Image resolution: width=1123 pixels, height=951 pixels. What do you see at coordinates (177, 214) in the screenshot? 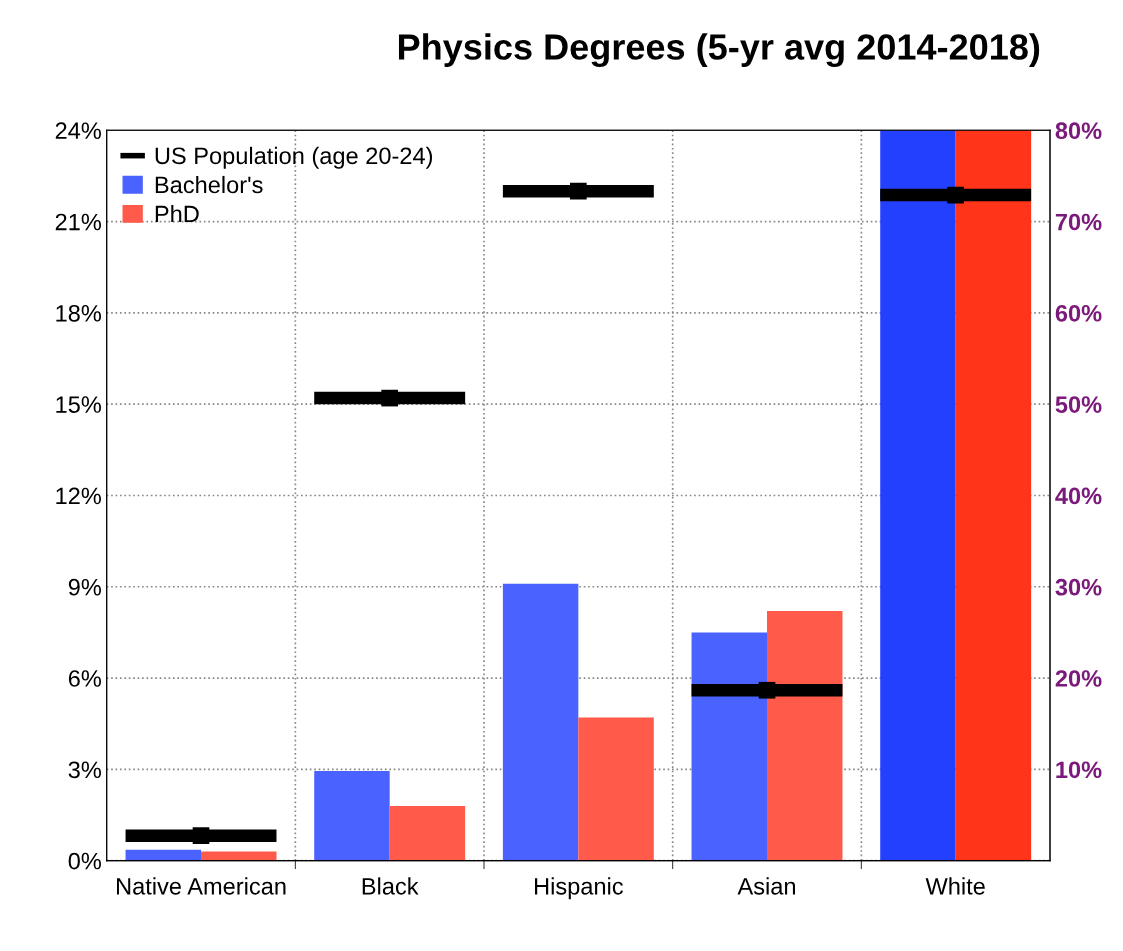
I see `legend-label: PhD` at bounding box center [177, 214].